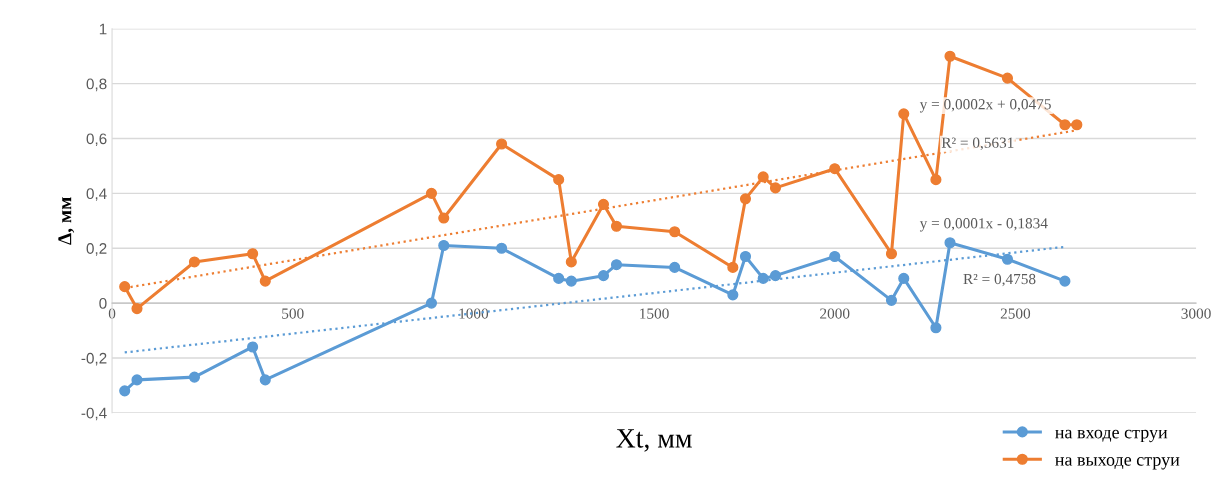  I want to click on x-tick-label: 2000, so click(835, 313).